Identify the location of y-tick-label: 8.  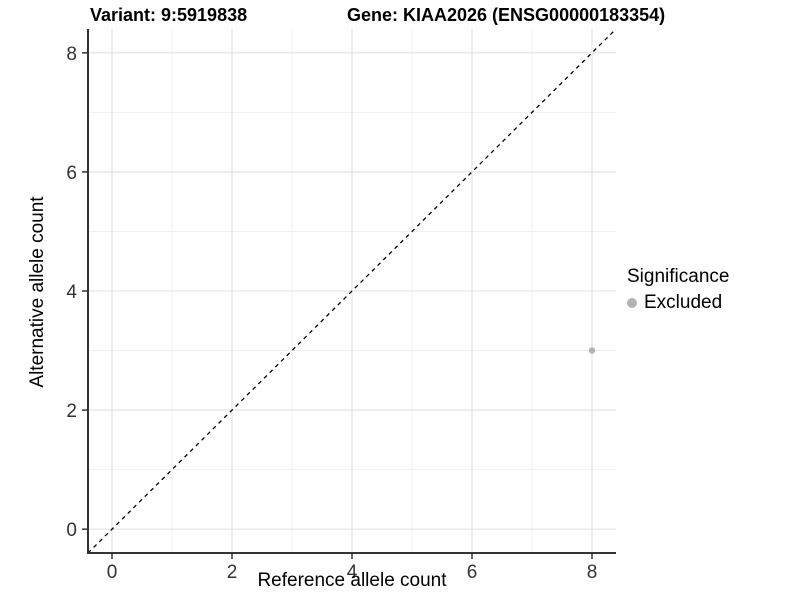
(71, 54).